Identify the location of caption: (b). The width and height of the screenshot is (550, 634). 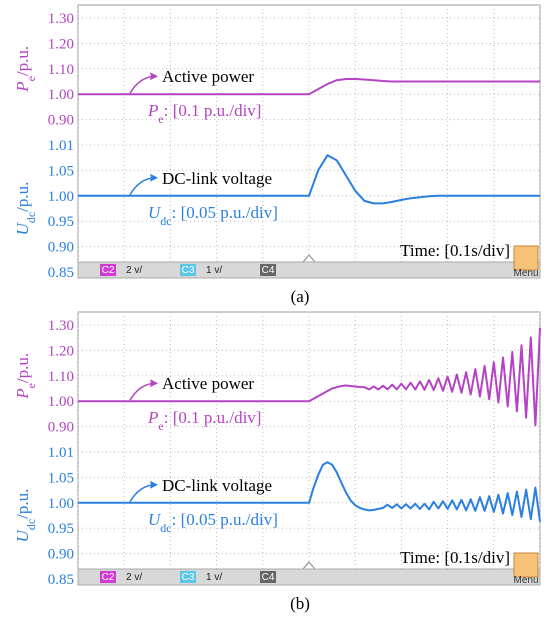
(300, 603).